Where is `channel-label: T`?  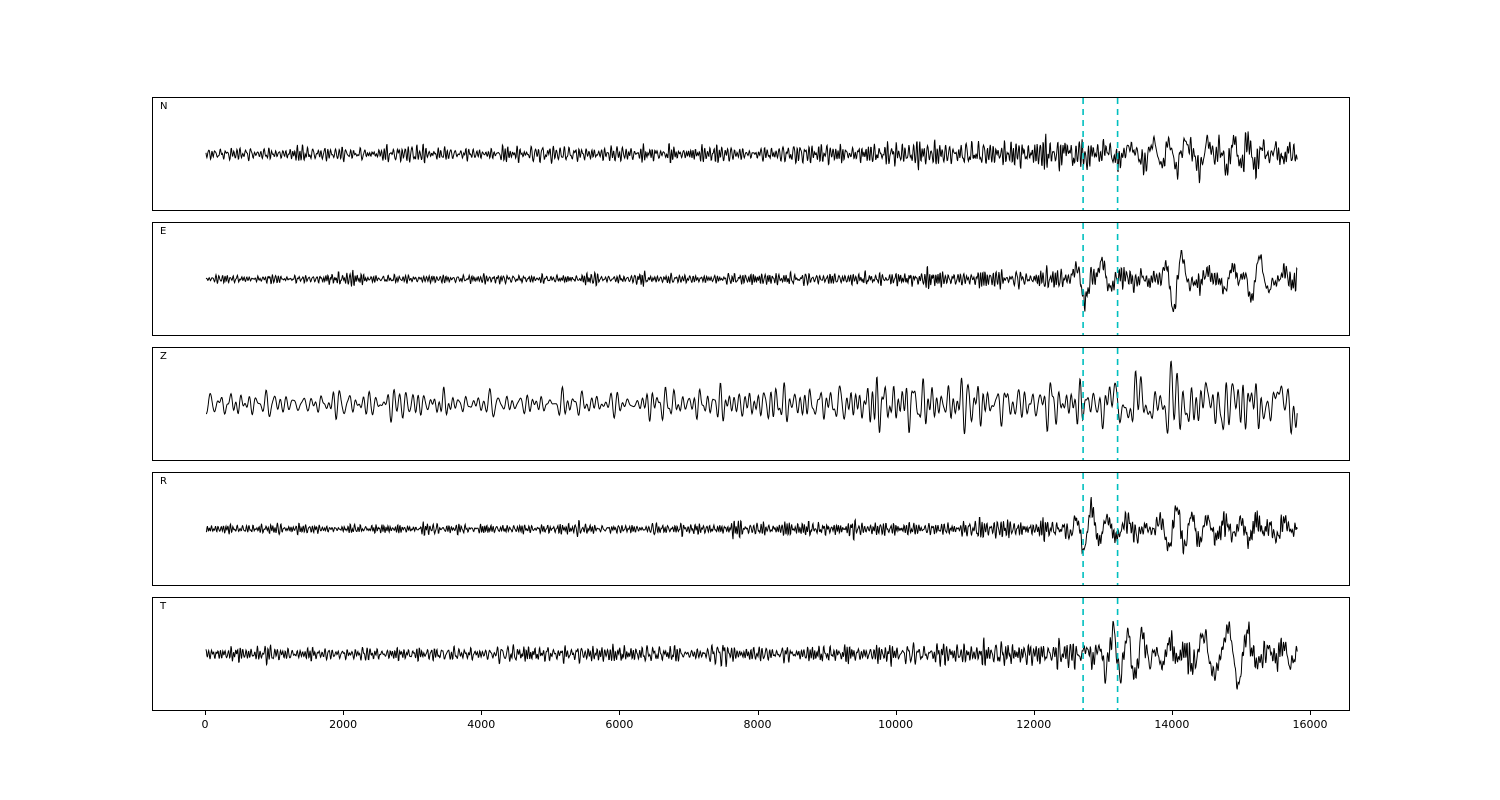
channel-label: T is located at coordinates (163, 606).